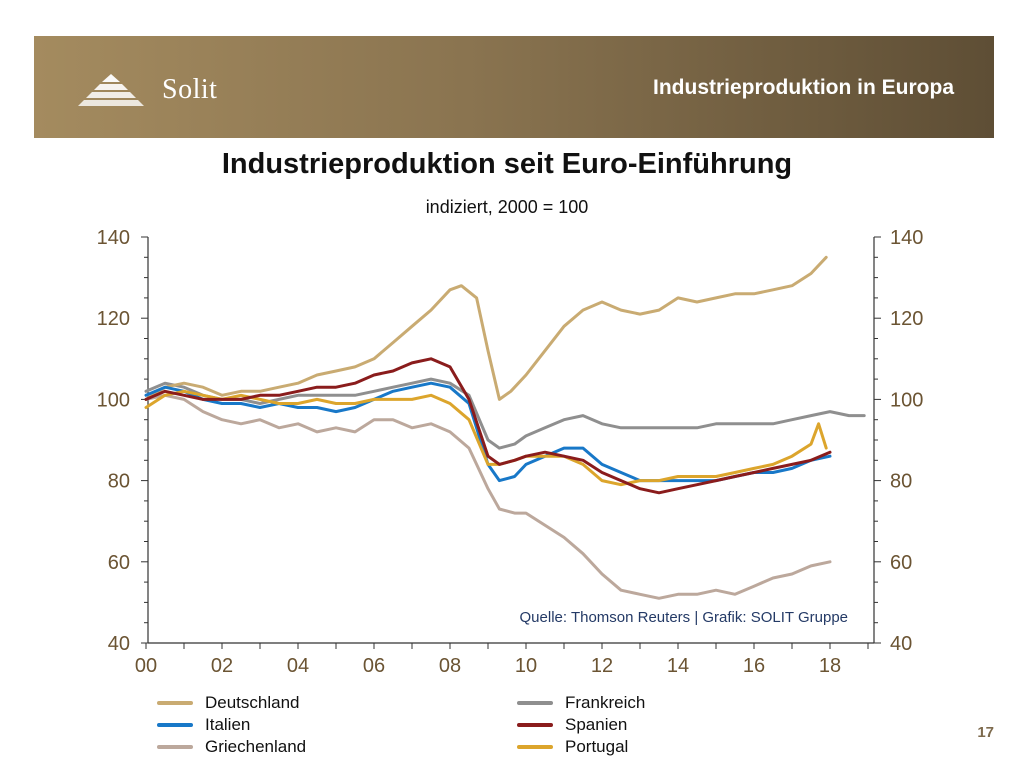  What do you see at coordinates (901, 644) in the screenshot?
I see `y-tick-label-right: 40` at bounding box center [901, 644].